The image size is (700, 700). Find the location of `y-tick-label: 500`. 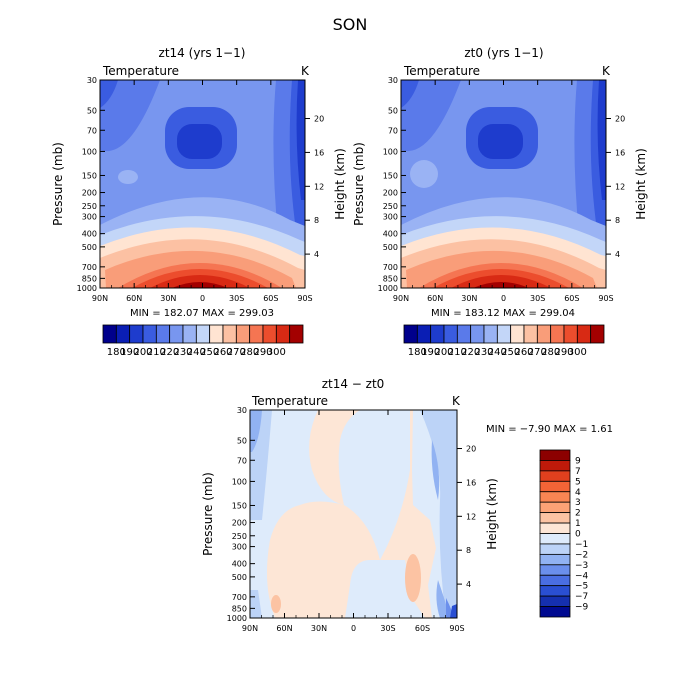

y-tick-label: 500 is located at coordinates (89, 247).